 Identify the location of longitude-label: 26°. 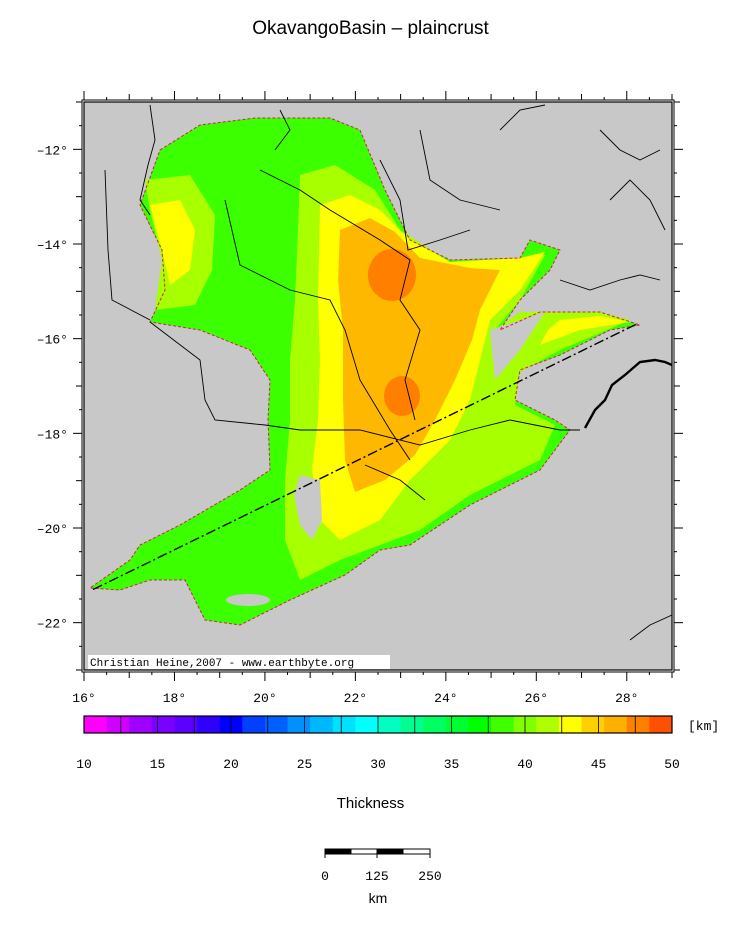
(536, 698).